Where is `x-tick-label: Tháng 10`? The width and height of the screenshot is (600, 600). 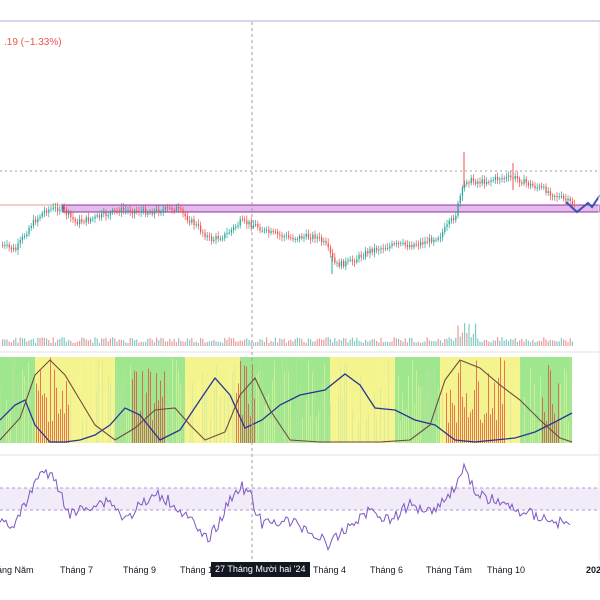
x-tick-label: Tháng 10 is located at coordinates (506, 570).